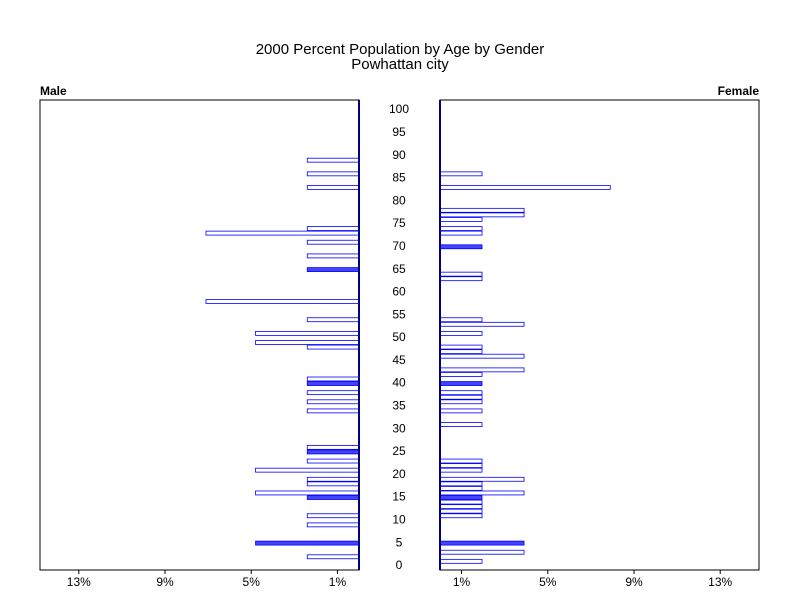 The width and height of the screenshot is (800, 600). I want to click on y-tick-label: 70, so click(399, 246).